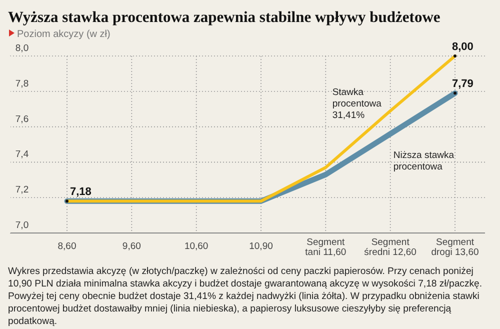  Describe the element at coordinates (22, 190) in the screenshot. I see `y-tick-label: 7,2` at that location.